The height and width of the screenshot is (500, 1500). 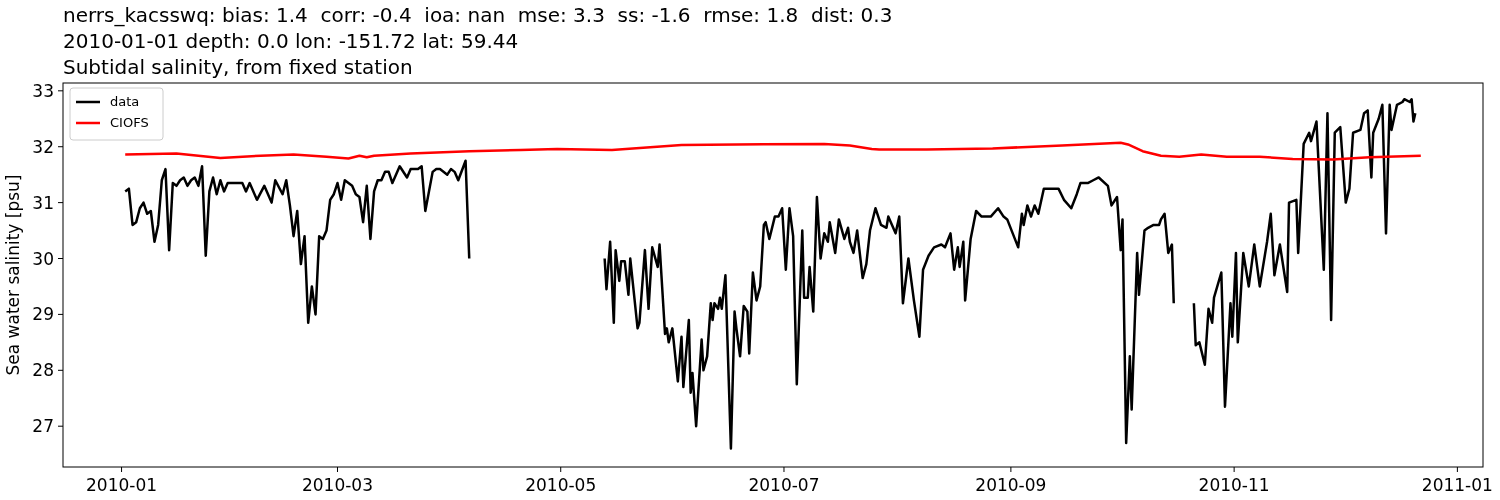 What do you see at coordinates (43, 370) in the screenshot?
I see `y-tick-label: 28` at bounding box center [43, 370].